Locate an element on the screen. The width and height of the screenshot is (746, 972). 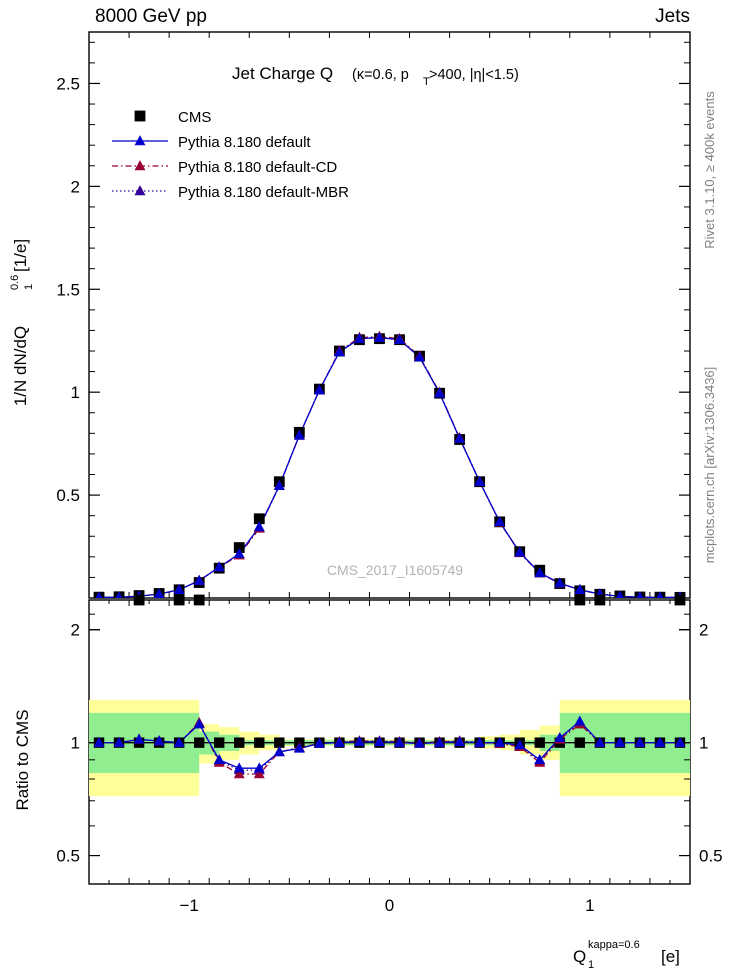
x-axis-label-sup: kappa=0.6 is located at coordinates (614, 945).